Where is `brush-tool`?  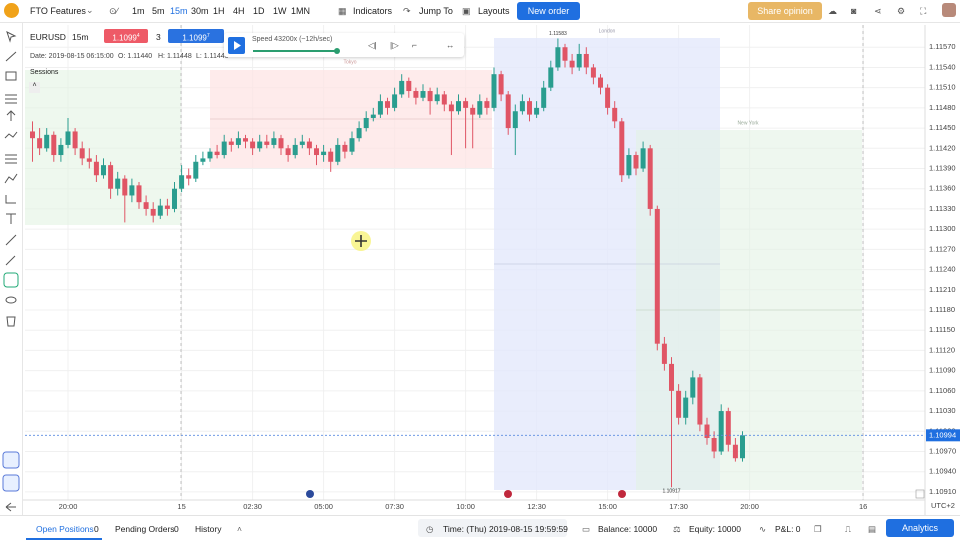
brush-tool is located at coordinates (11, 240).